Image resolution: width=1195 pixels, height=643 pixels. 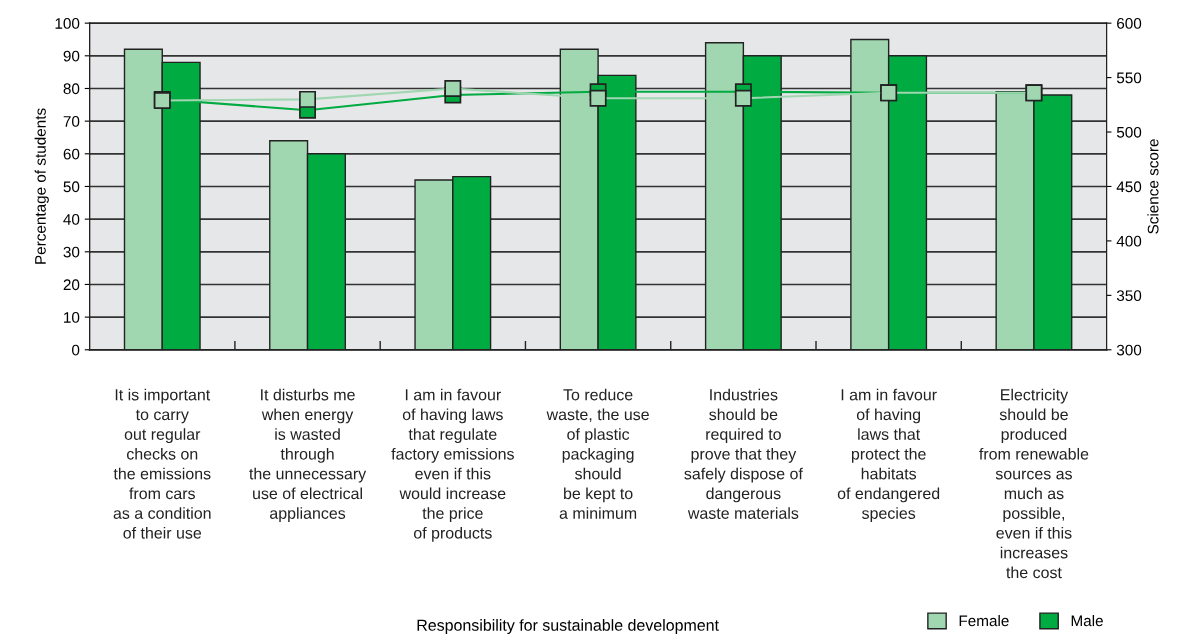 What do you see at coordinates (41, 186) in the screenshot?
I see `y-axis-title: Percentage of students` at bounding box center [41, 186].